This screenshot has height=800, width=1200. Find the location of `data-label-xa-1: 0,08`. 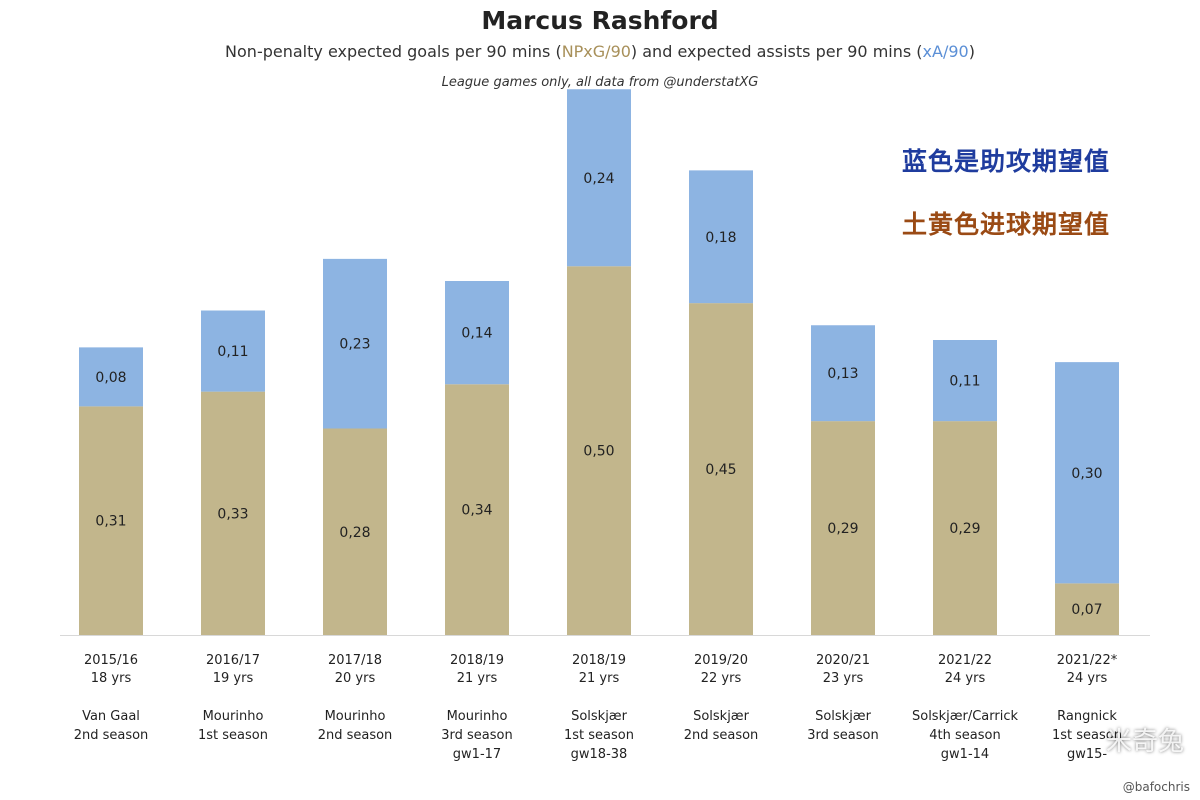

data-label-xa-1: 0,08 is located at coordinates (110, 378).